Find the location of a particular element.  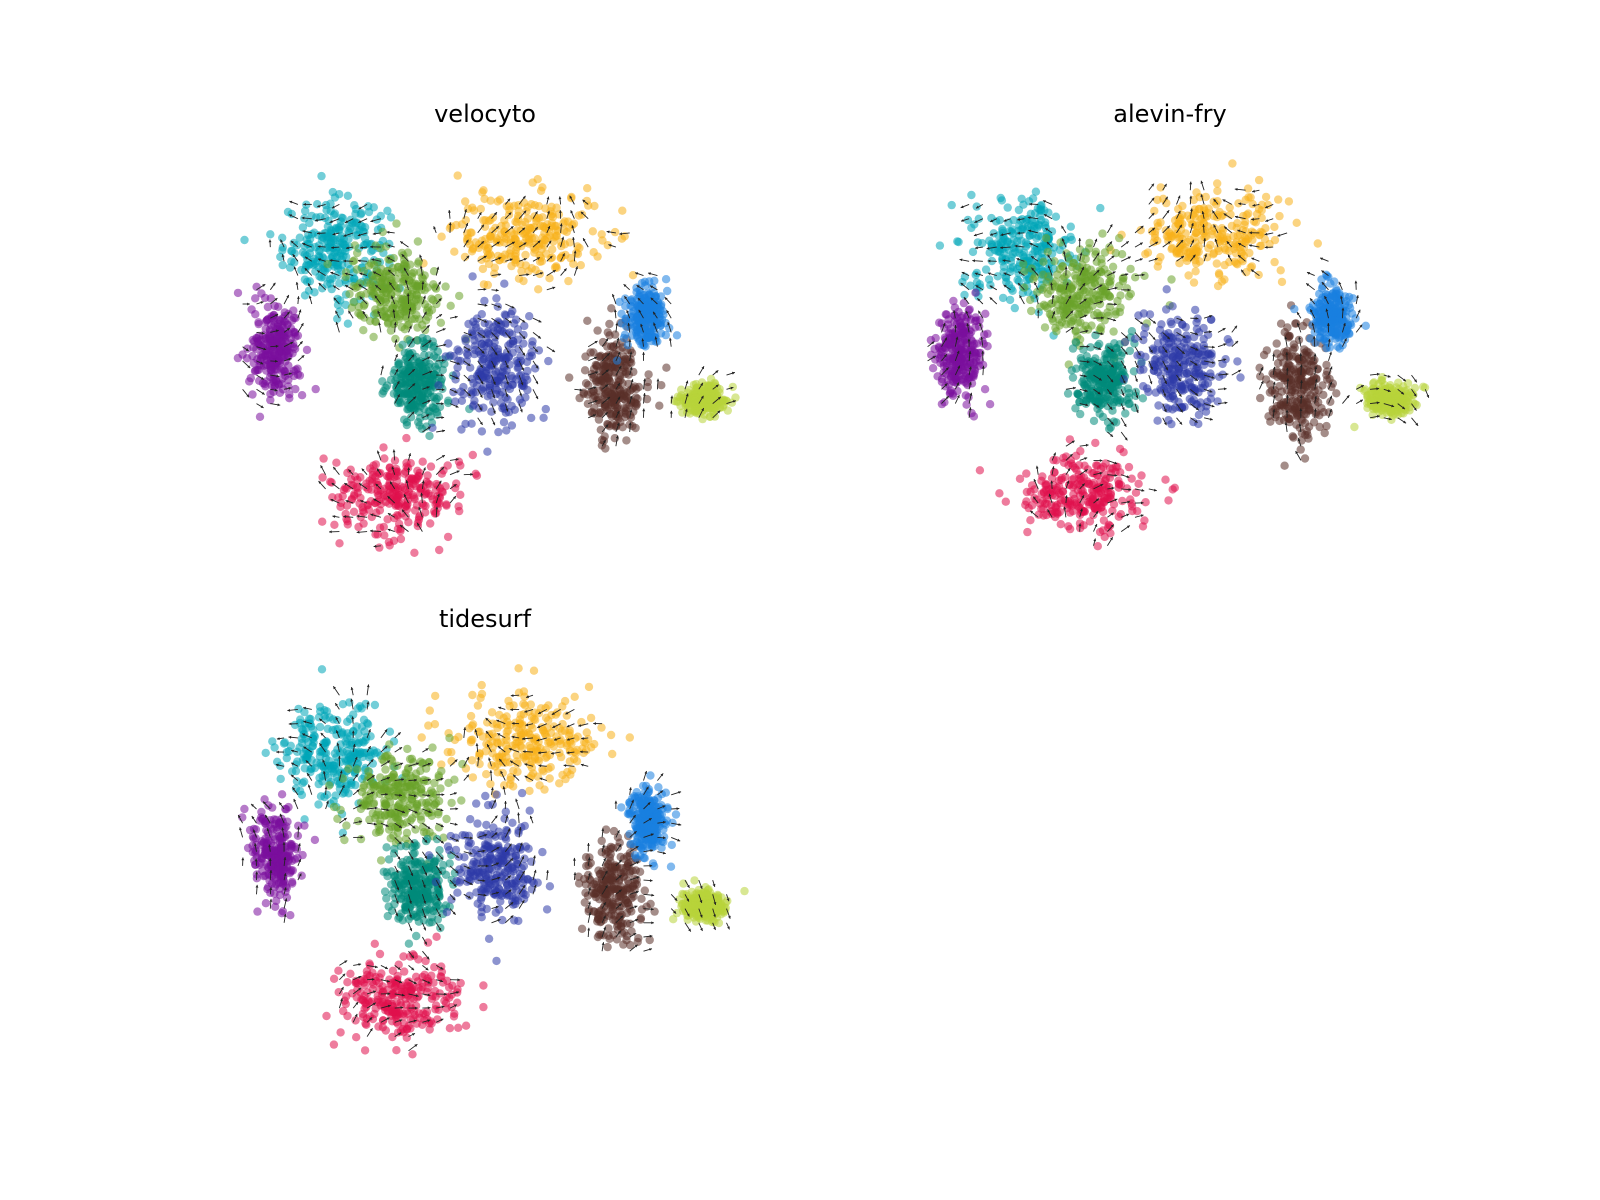

panel-title-alevin-fry: alevin-fry is located at coordinates (1170, 114).